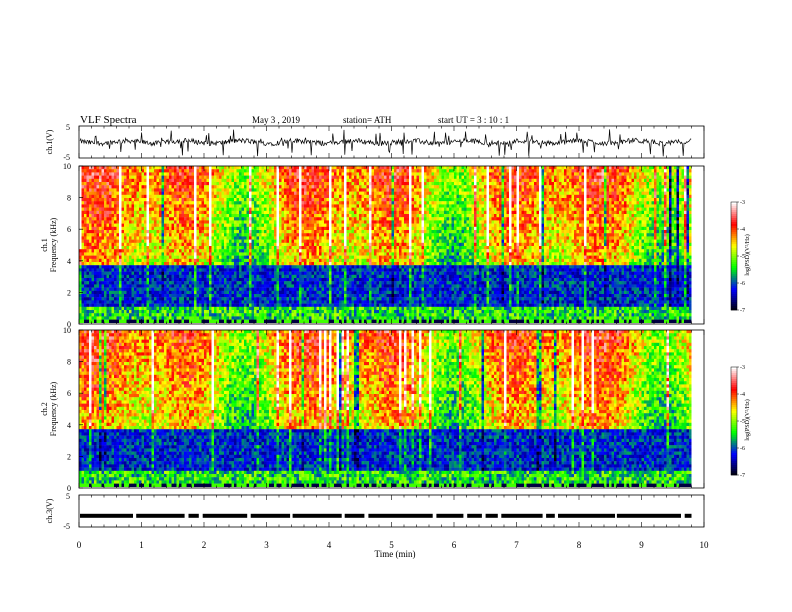 This screenshot has height=612, width=792. Describe the element at coordinates (579, 545) in the screenshot. I see `time-tick-label: 8` at that location.